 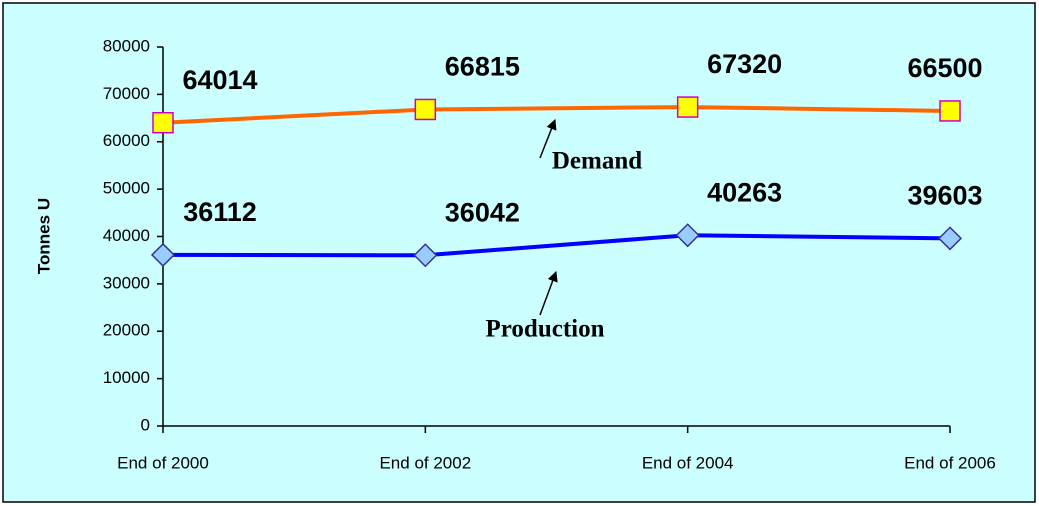 I want to click on data-label: 67320, so click(x=744, y=64).